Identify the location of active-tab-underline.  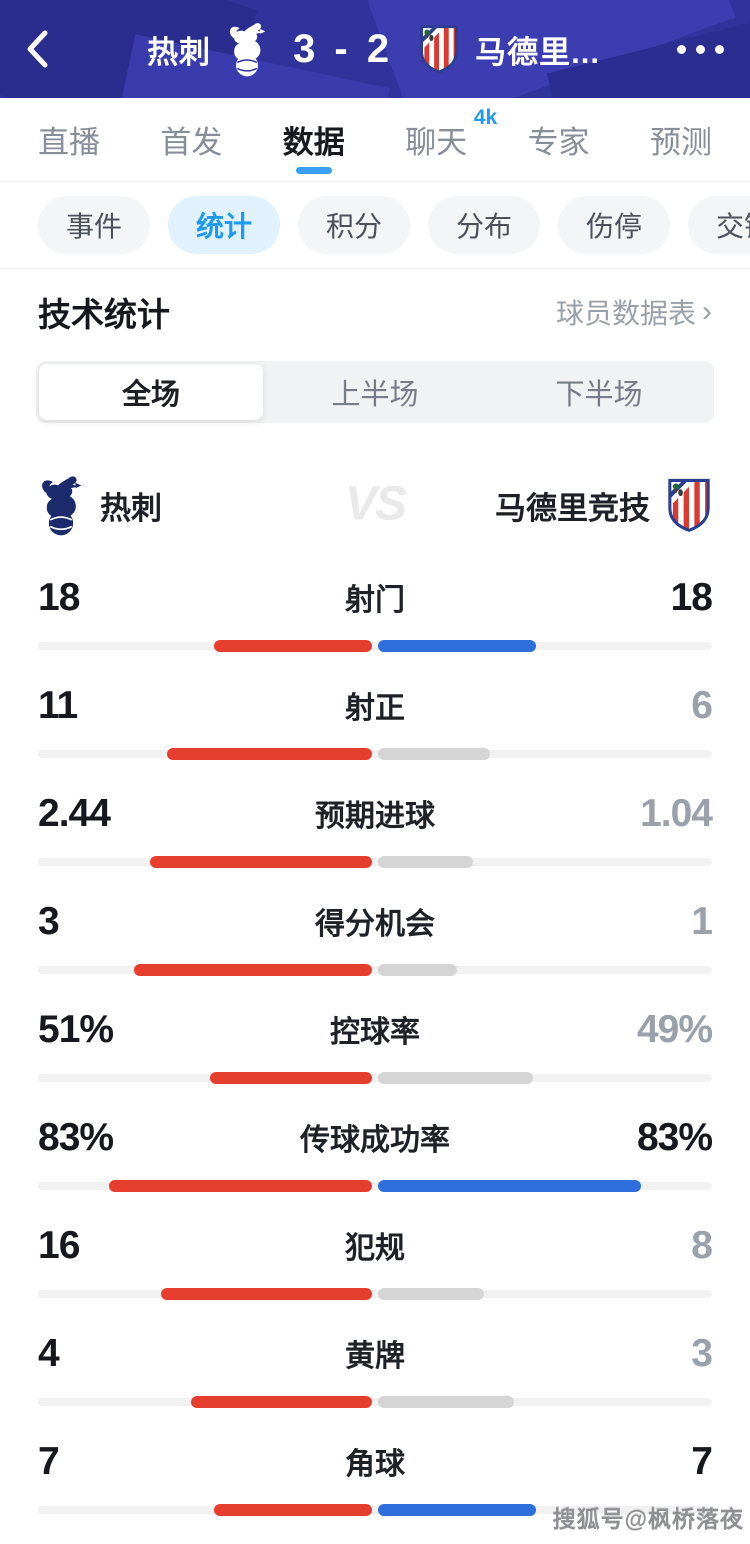
(313, 170).